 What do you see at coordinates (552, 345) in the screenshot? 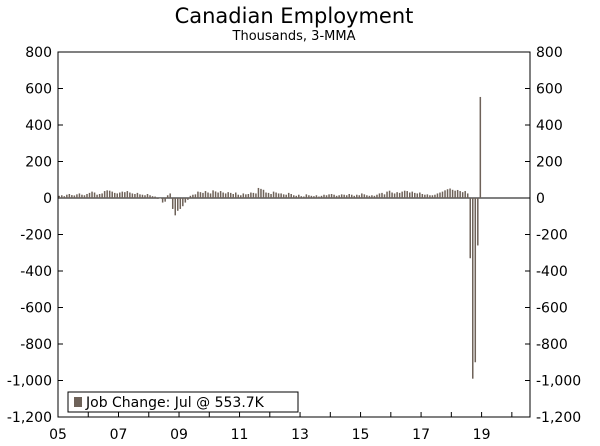
I see `y-tick-label: -800` at bounding box center [552, 345].